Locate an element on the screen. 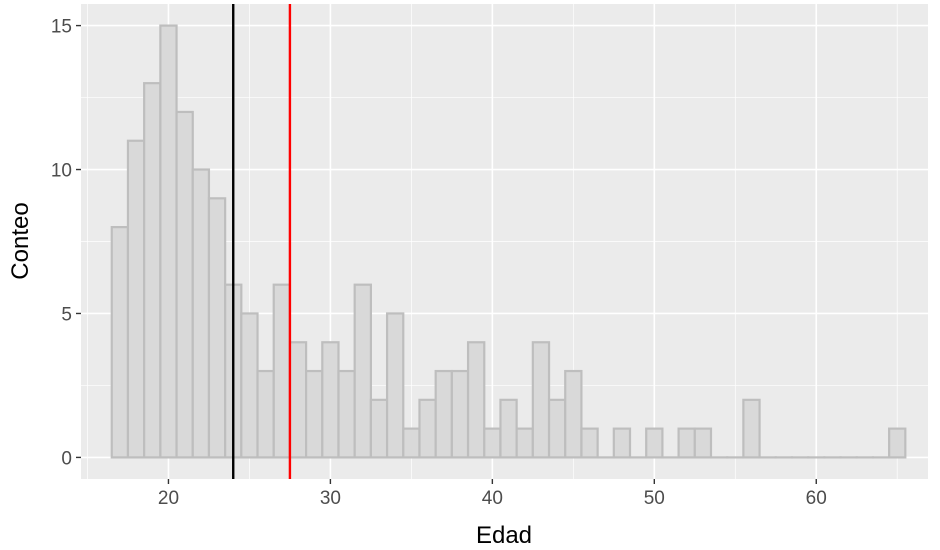  y-axis-ticks: 0 5 10 15 is located at coordinates (66, 243).